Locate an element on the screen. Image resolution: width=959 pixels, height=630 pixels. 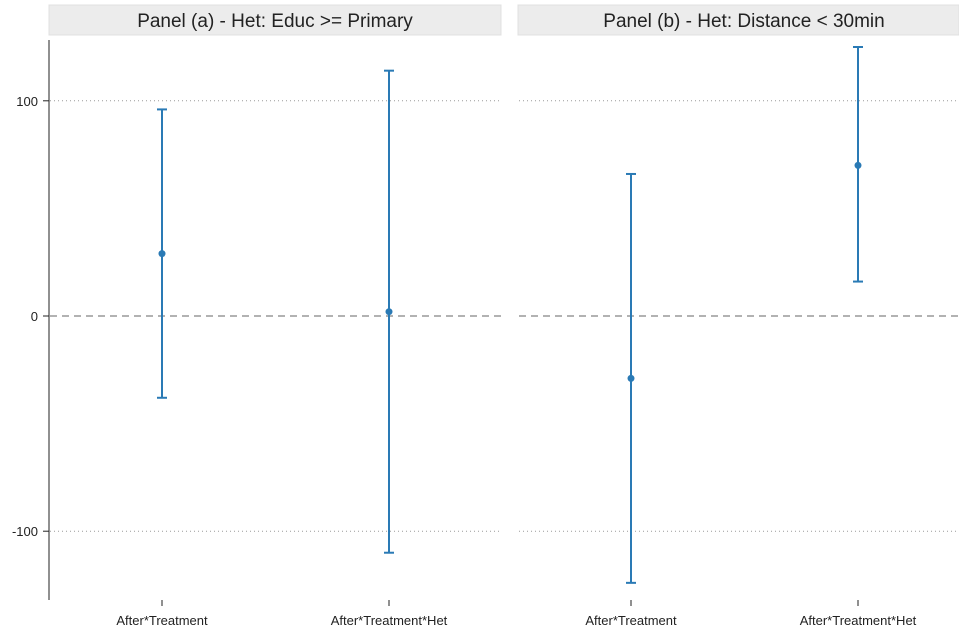
y-tick-label-0: -100 is located at coordinates (25, 531).